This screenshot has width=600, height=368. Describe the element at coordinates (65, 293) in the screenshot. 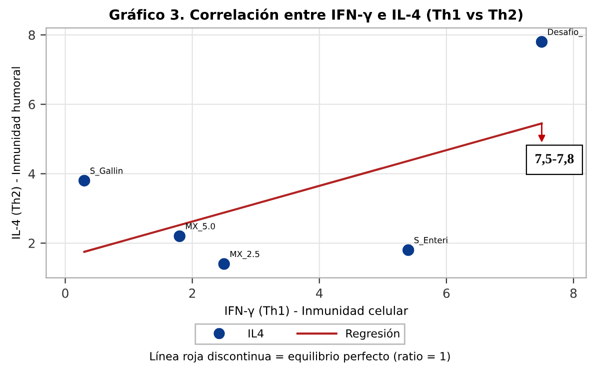

I see `x-tick-label: 0` at that location.